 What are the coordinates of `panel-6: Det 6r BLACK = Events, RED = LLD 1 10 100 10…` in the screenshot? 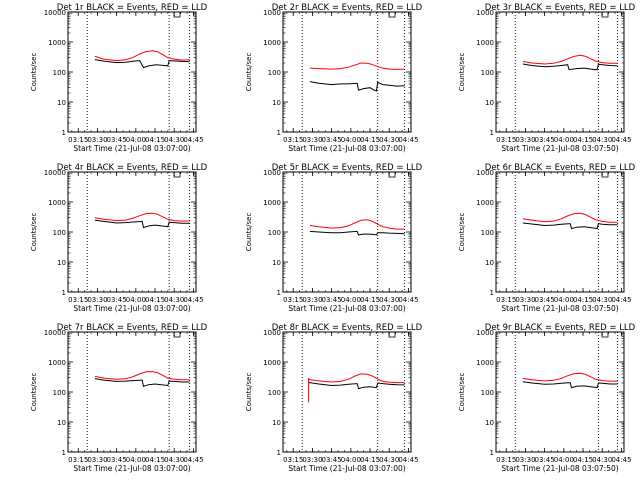 It's located at (547, 238).